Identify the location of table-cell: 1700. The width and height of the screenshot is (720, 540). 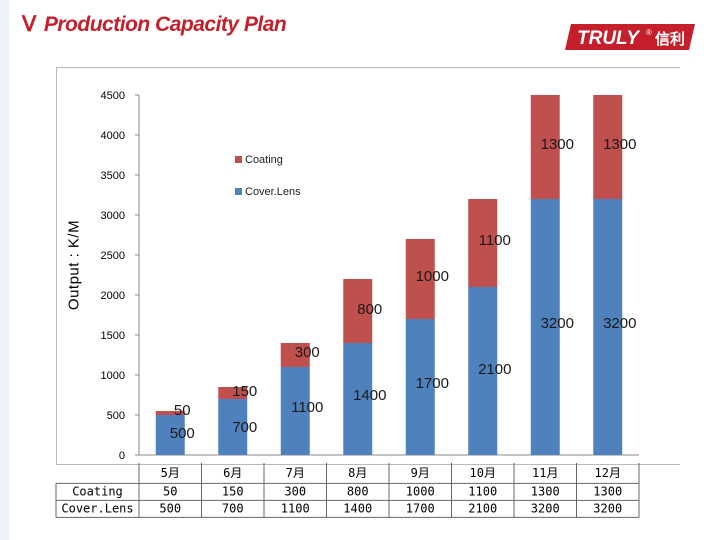
(420, 508).